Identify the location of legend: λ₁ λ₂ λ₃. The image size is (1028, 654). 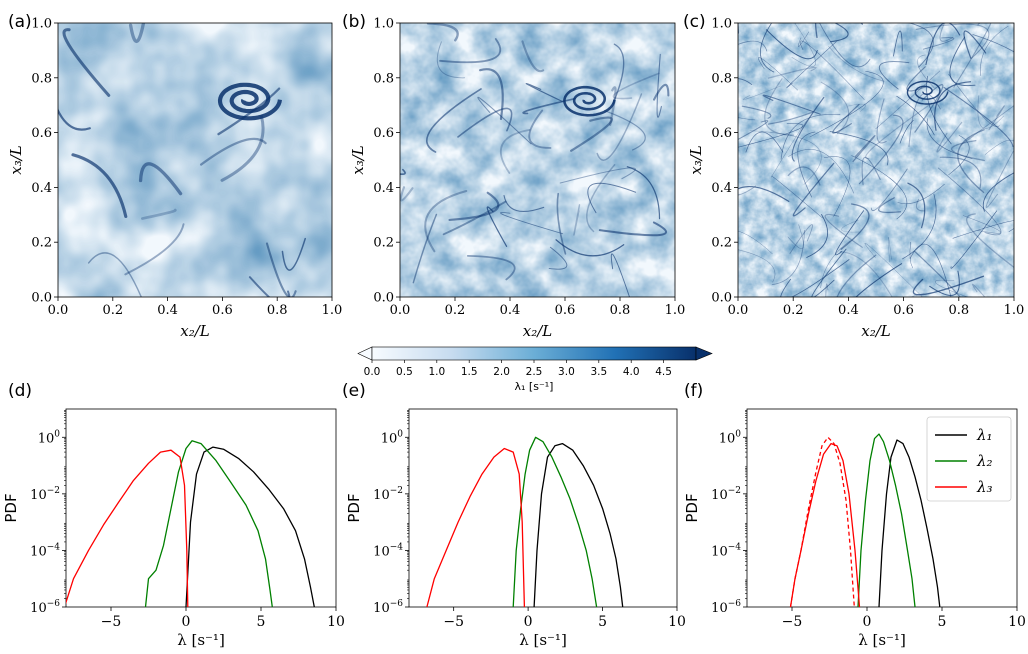
(969, 459).